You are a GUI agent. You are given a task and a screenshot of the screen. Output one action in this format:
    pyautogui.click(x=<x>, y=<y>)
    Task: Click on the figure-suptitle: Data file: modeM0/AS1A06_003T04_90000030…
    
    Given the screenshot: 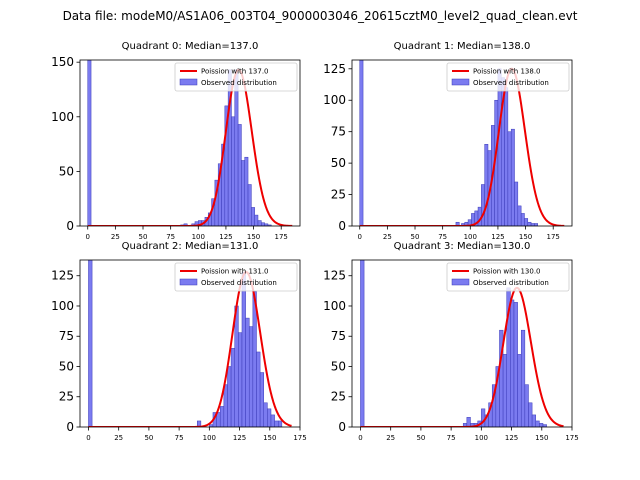 What is the action you would take?
    pyautogui.click(x=320, y=16)
    